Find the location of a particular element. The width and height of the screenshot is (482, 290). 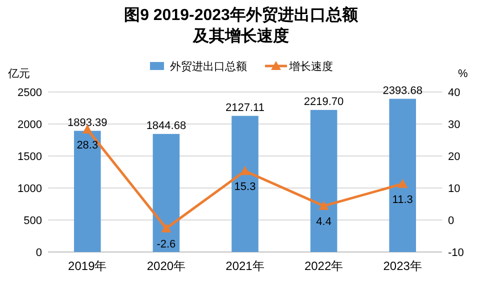

y-tick-label: 2000 is located at coordinates (30, 125).